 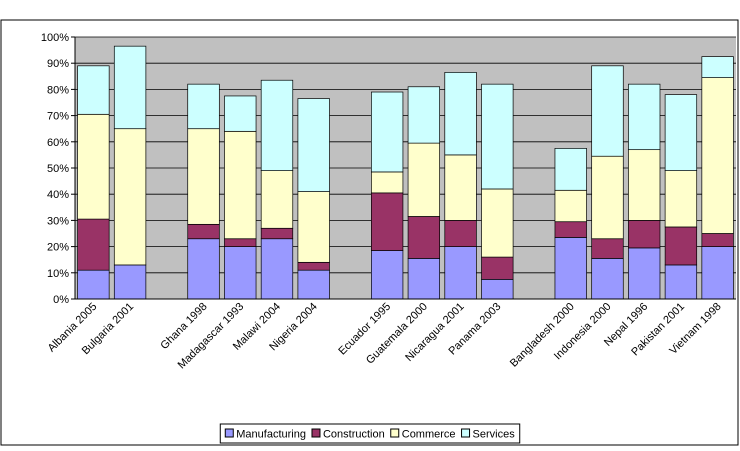 I want to click on y-tick-label: 90%, so click(x=58, y=64).